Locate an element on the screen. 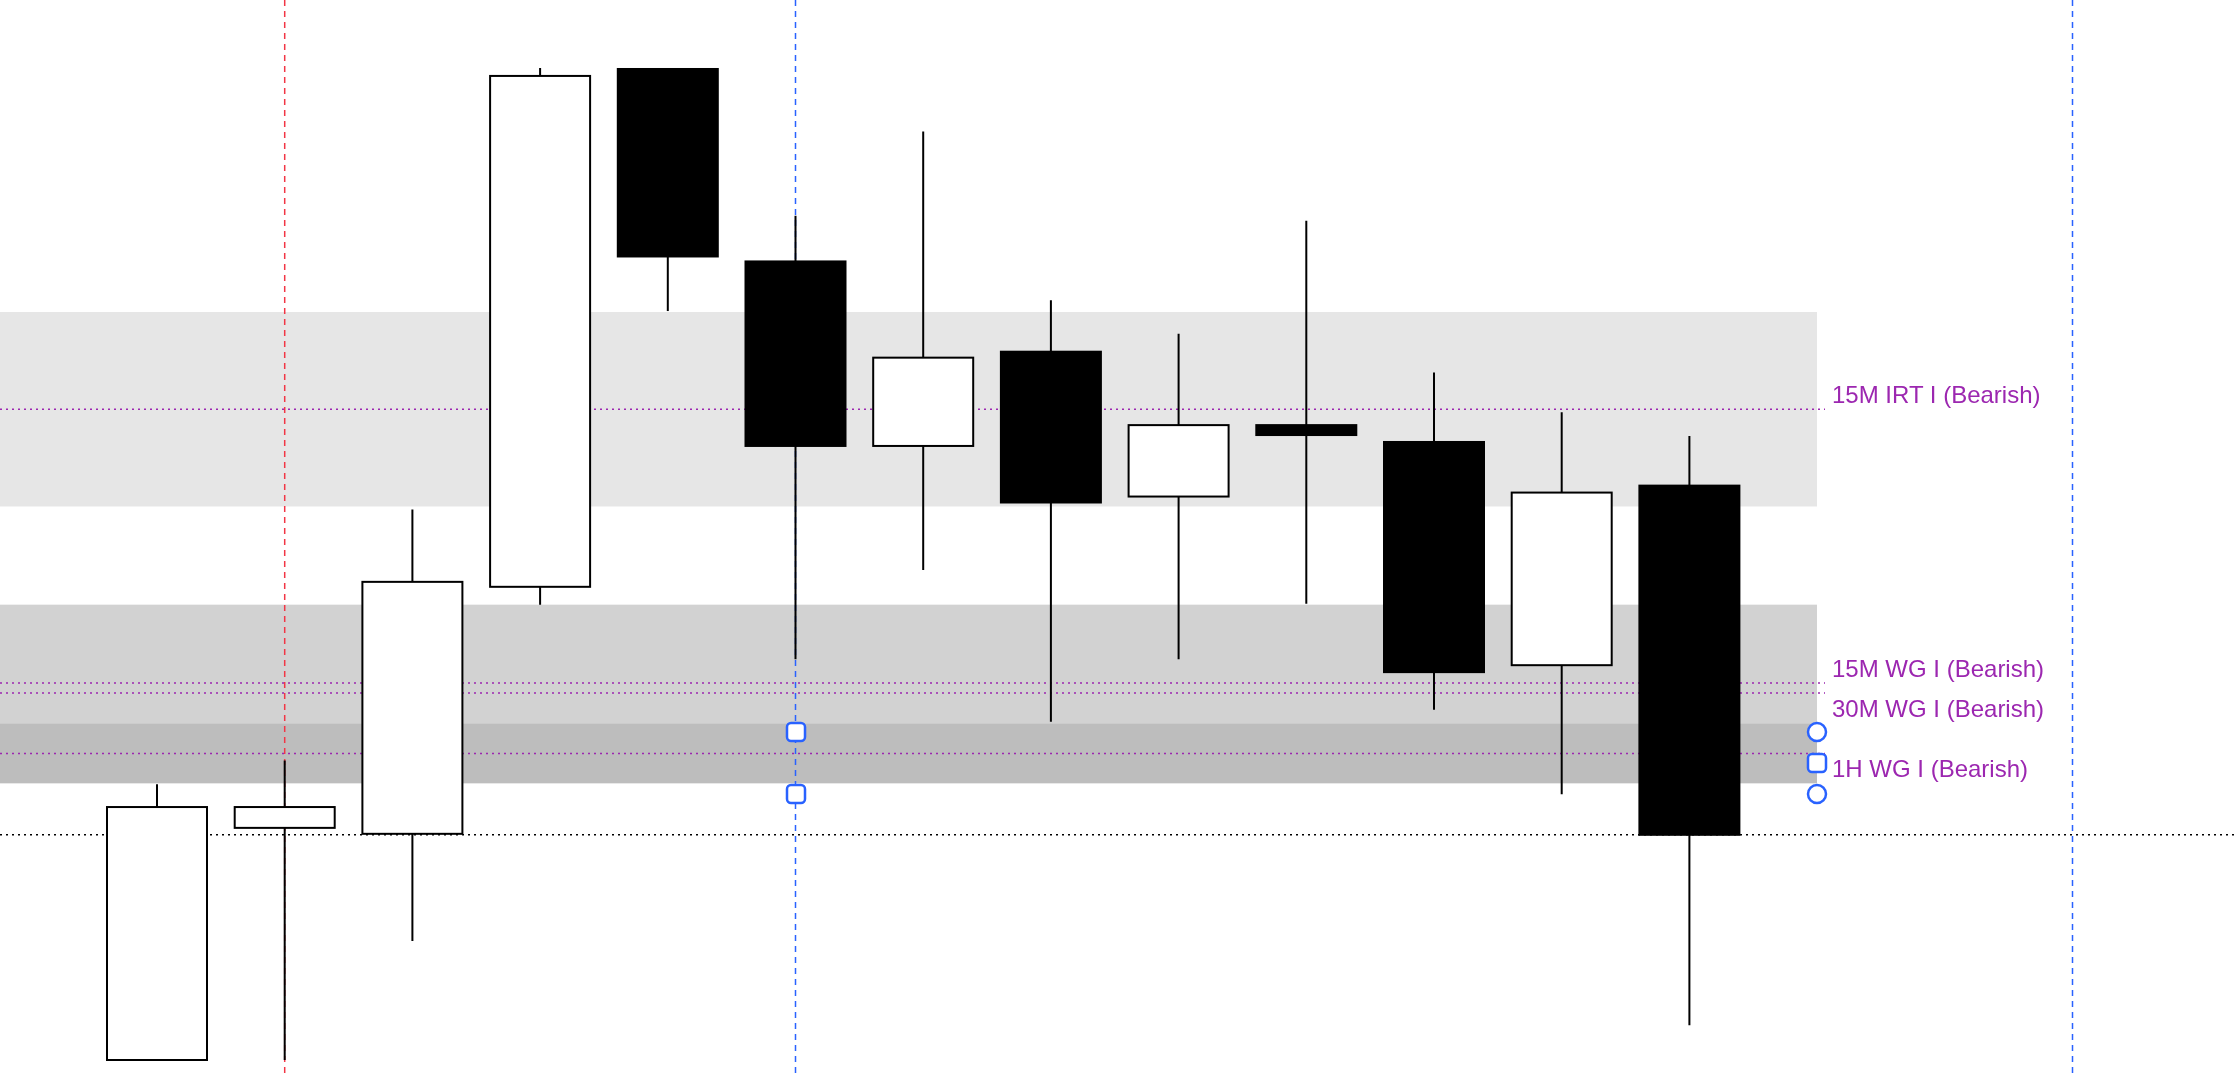 The image size is (2234, 1074). candlestick is located at coordinates (1306, 412).